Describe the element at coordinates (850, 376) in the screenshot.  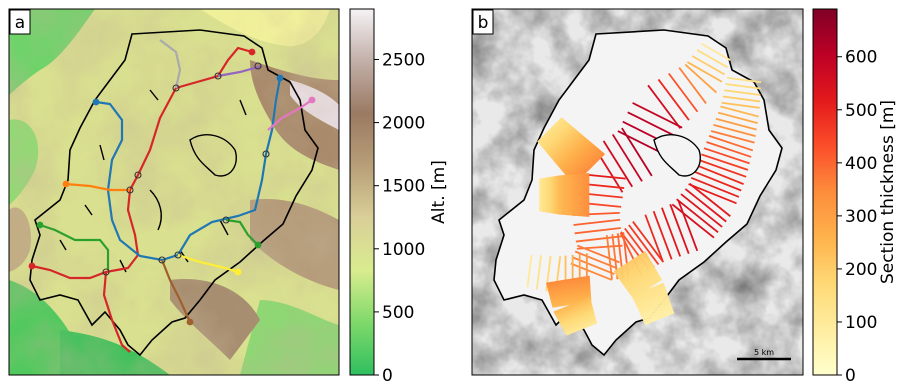
I see `colorbar-thickness-tick-label: 0` at that location.